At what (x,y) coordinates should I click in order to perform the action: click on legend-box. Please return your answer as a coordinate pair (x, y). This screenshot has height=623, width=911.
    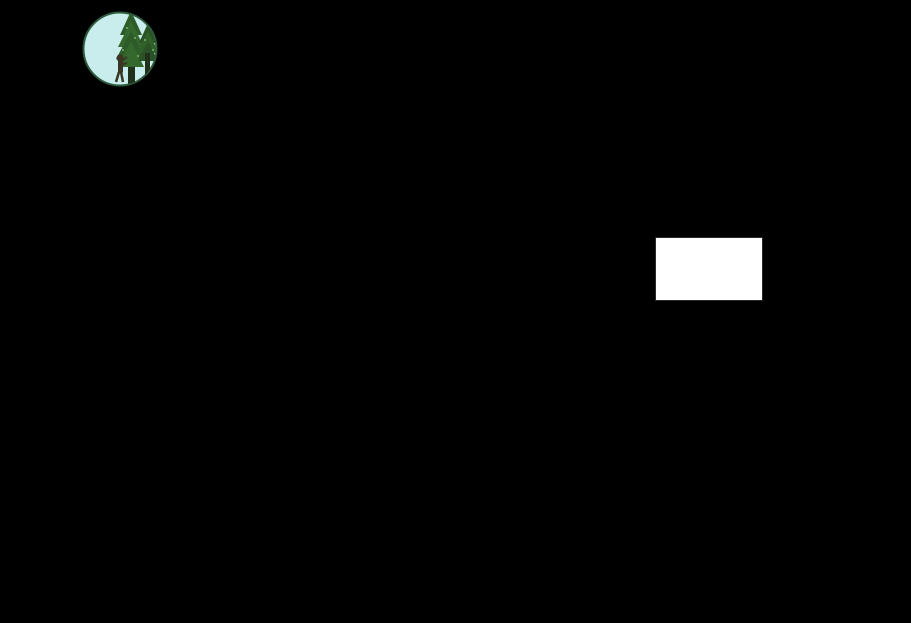
    Looking at the image, I should click on (709, 269).